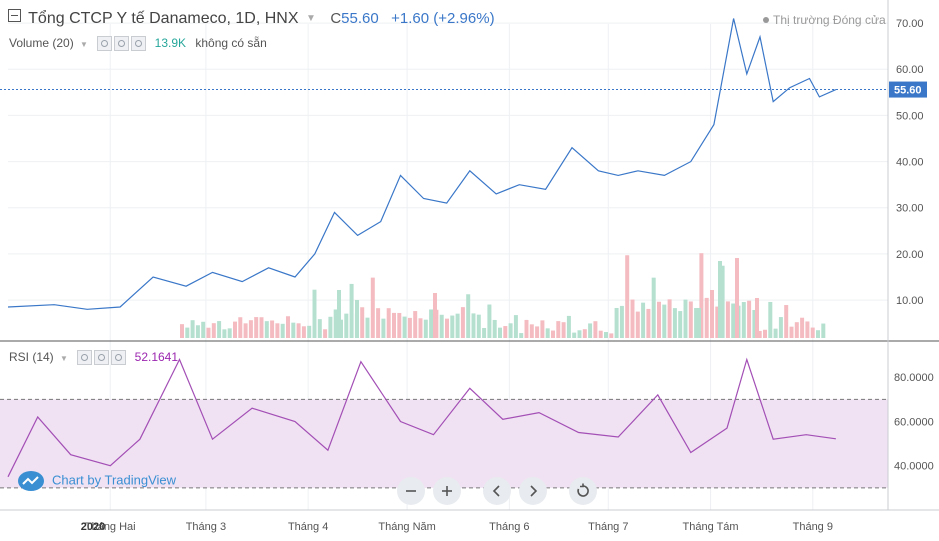 This screenshot has width=939, height=541. What do you see at coordinates (910, 163) in the screenshot?
I see `price-tick-label: 40.00` at bounding box center [910, 163].